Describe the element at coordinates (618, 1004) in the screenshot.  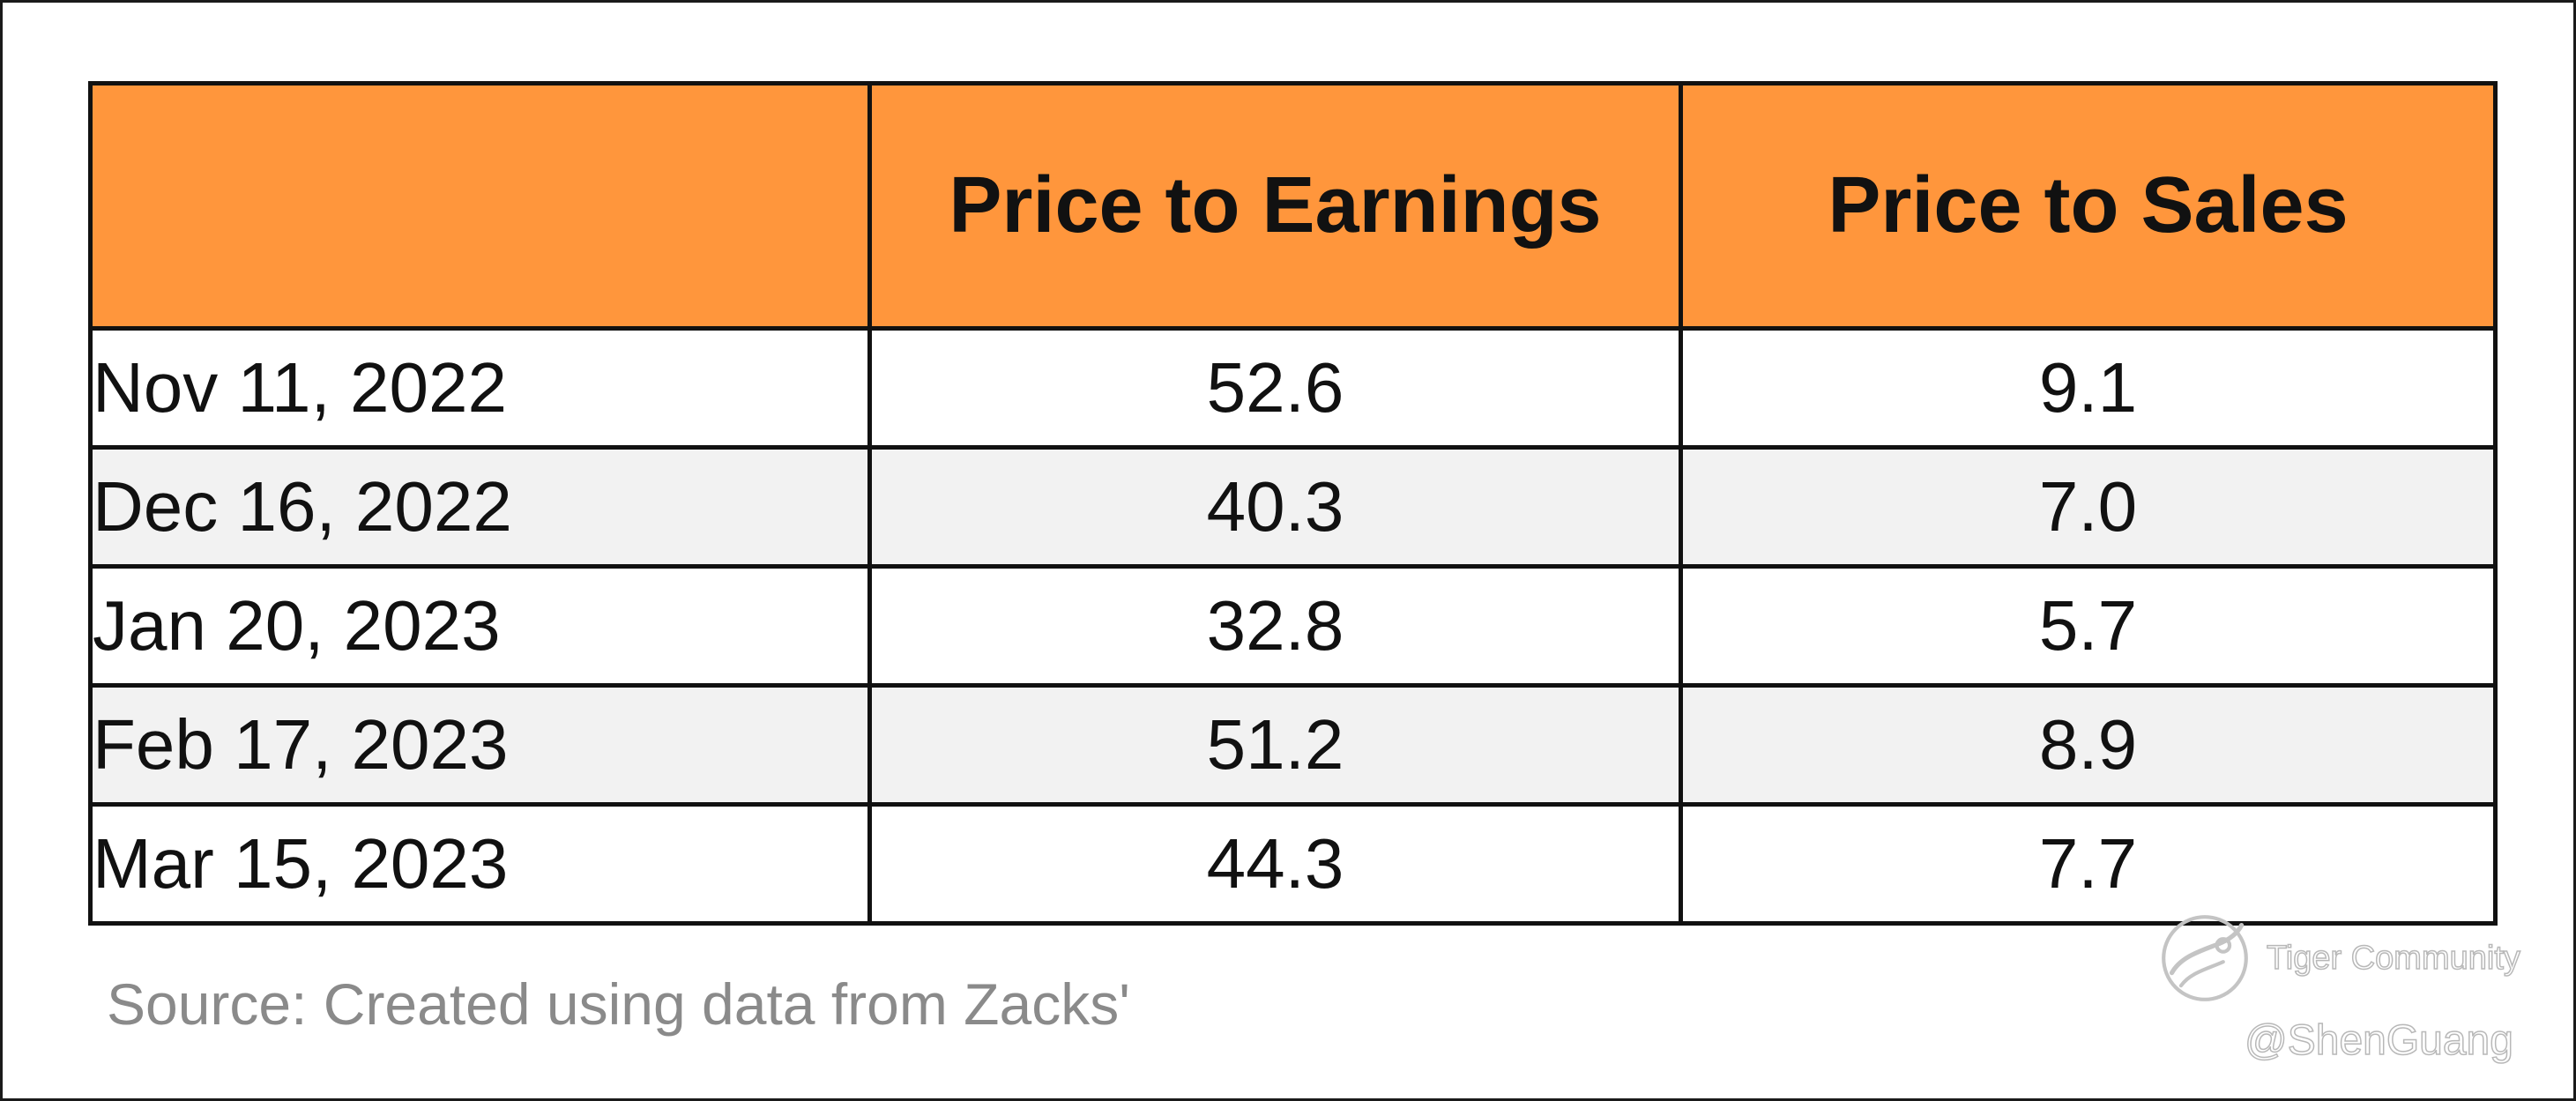
I see `source-note: Source: Created using data from Zacks'` at that location.